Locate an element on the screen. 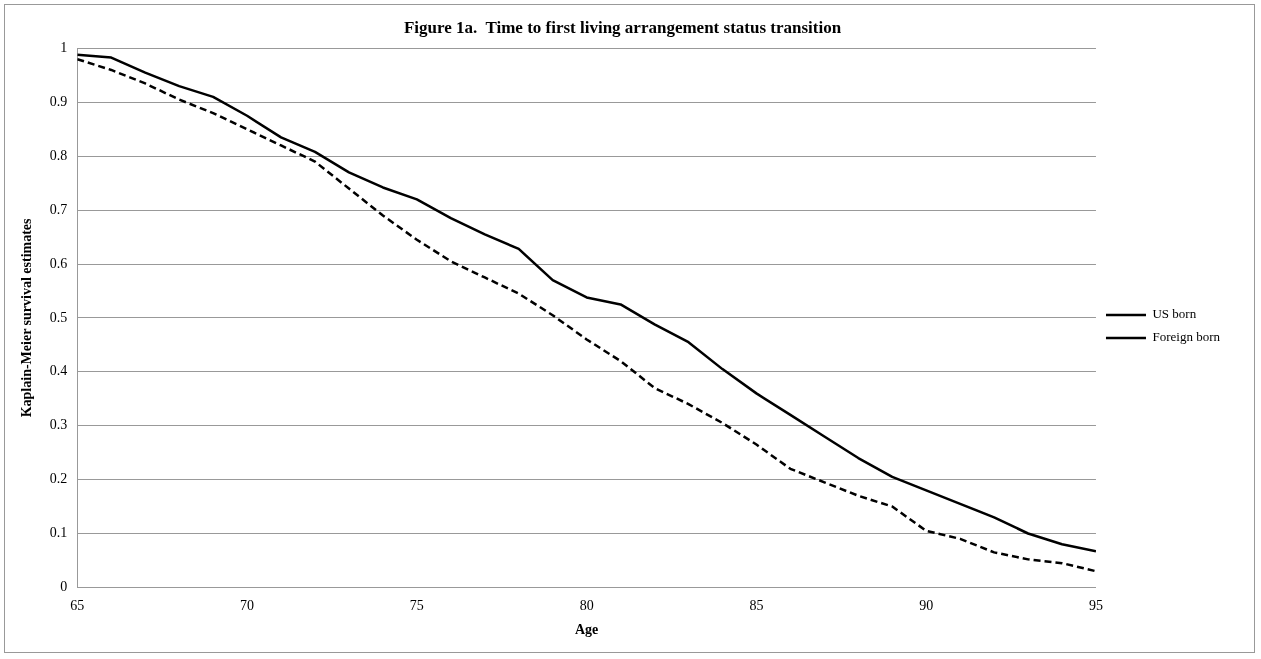  y-tick-label: 0.3 is located at coordinates (58, 425).